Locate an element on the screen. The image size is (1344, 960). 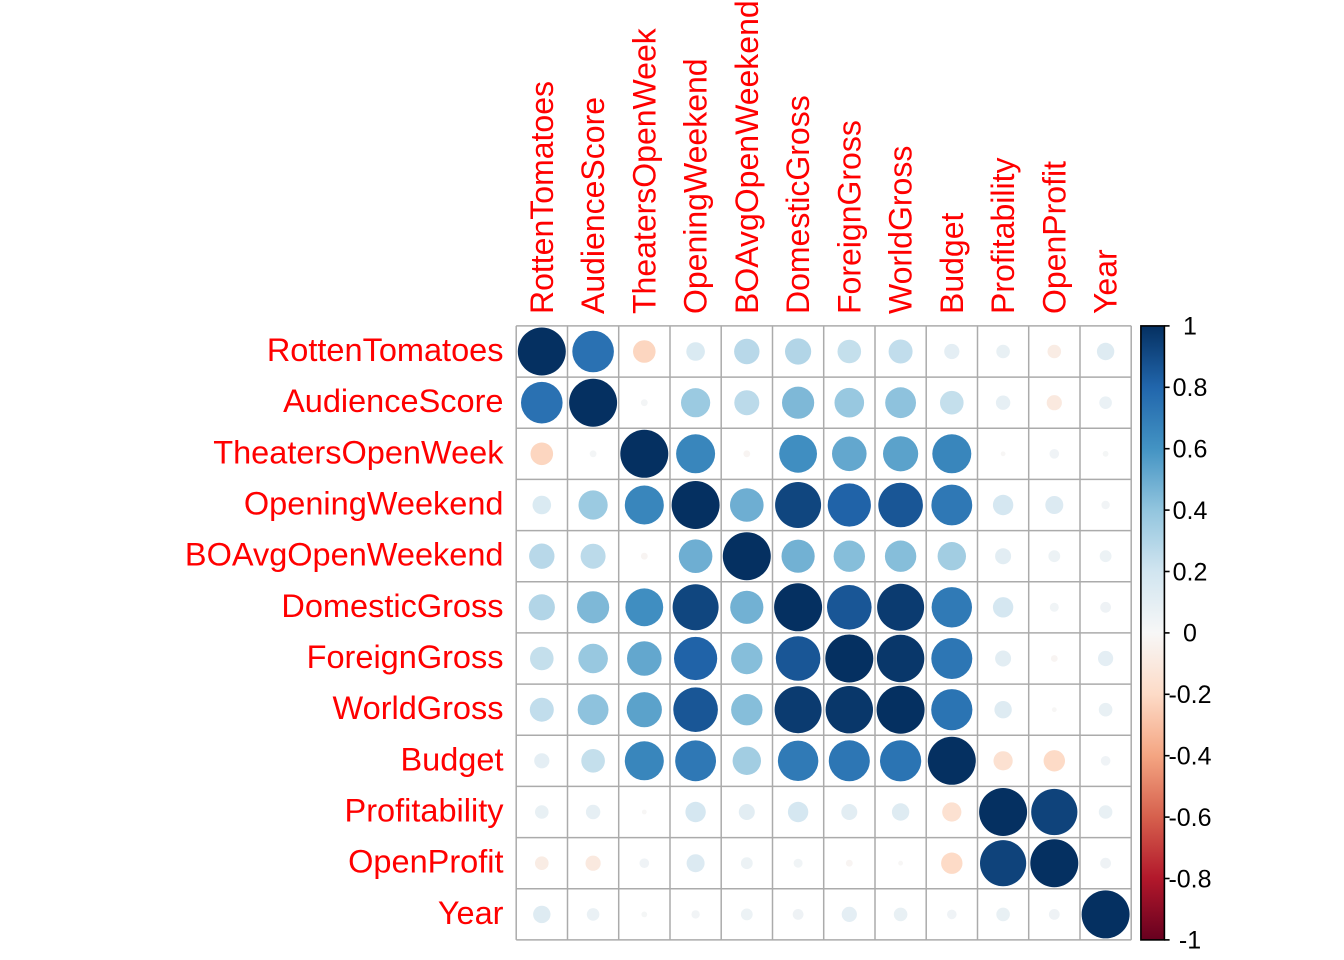
svg-text: 0.4 is located at coordinates (1190, 511).